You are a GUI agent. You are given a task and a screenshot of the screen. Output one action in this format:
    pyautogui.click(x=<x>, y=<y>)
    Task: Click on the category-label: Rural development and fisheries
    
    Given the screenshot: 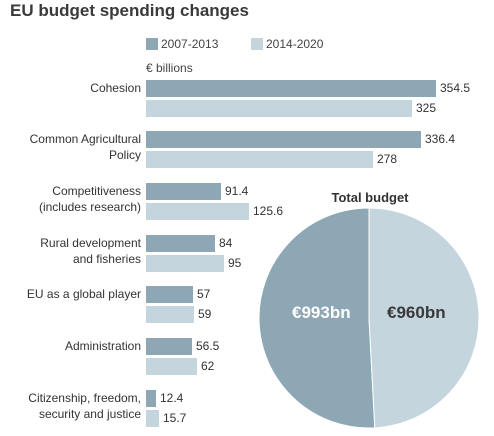 What is the action you would take?
    pyautogui.click(x=71, y=251)
    